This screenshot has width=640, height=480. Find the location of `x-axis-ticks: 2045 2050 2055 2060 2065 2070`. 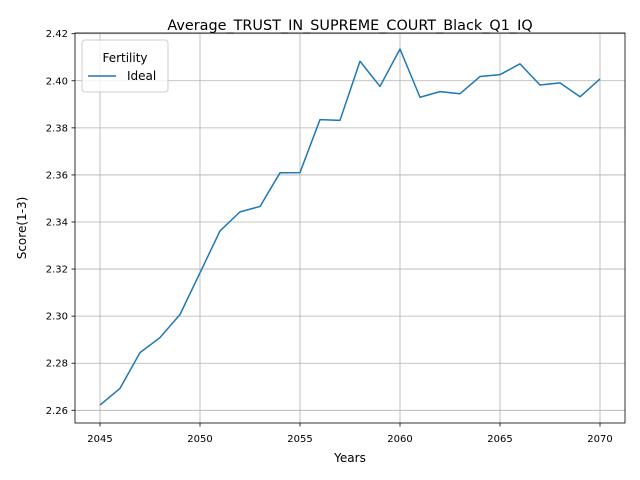

x-axis-ticks: 2045 2050 2055 2060 2065 2070 is located at coordinates (350, 434).